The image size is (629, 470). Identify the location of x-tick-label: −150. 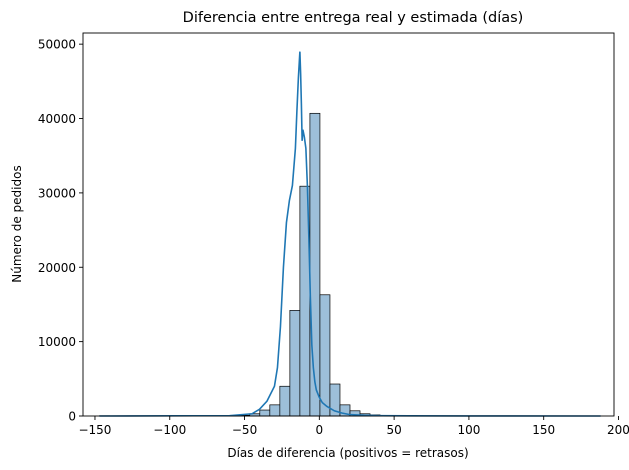
(94, 430).